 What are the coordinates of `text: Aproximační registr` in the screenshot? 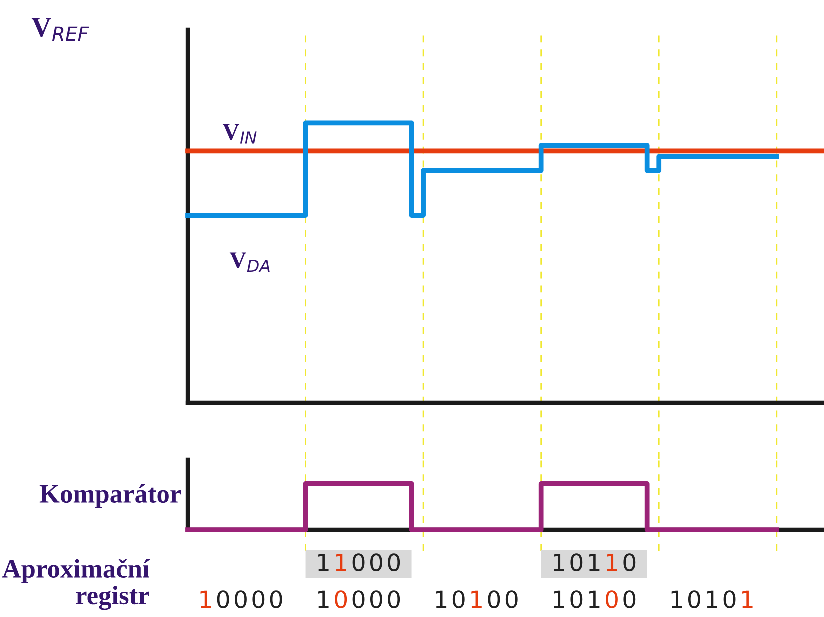 It's located at (76, 584).